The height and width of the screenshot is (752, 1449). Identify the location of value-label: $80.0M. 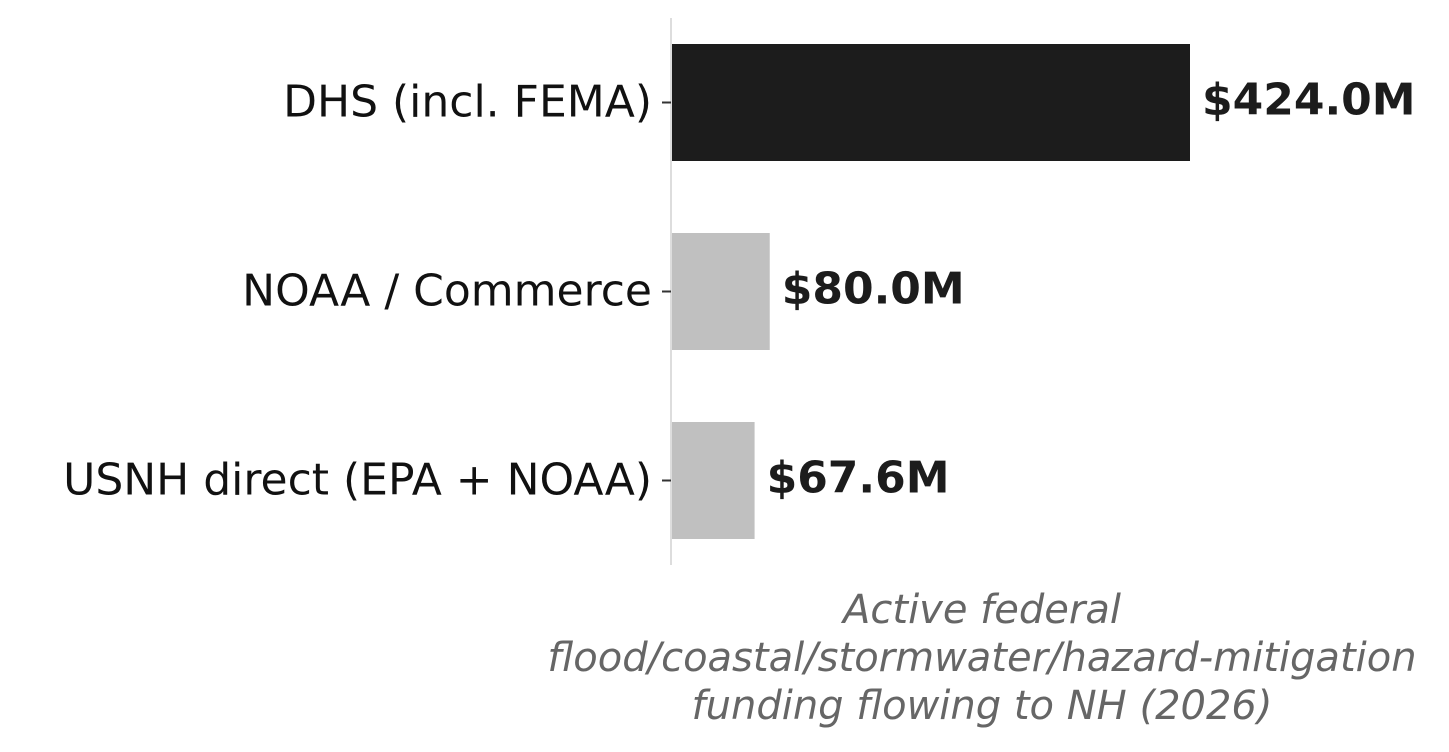
(873, 289).